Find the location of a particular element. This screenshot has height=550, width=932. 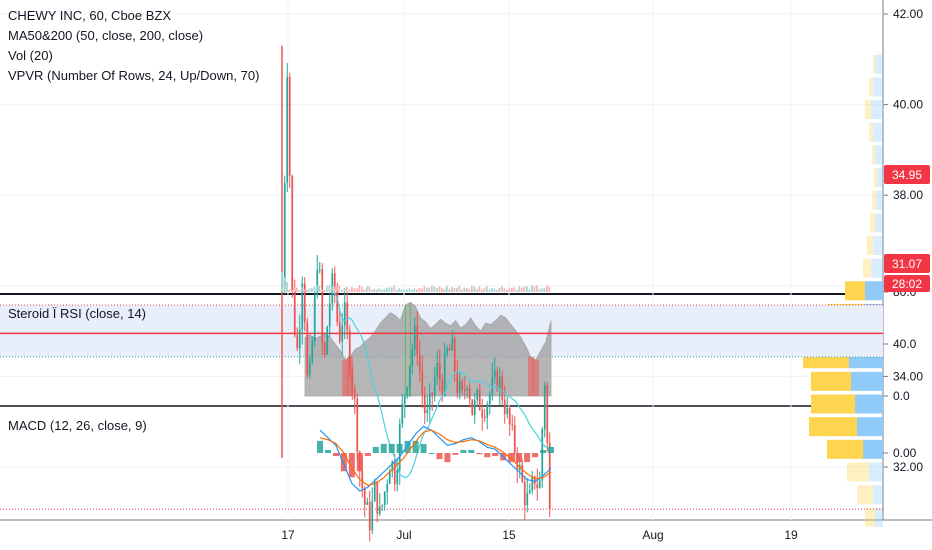

time-axis: 17 Jul 15 Aug 19 is located at coordinates (539, 535).